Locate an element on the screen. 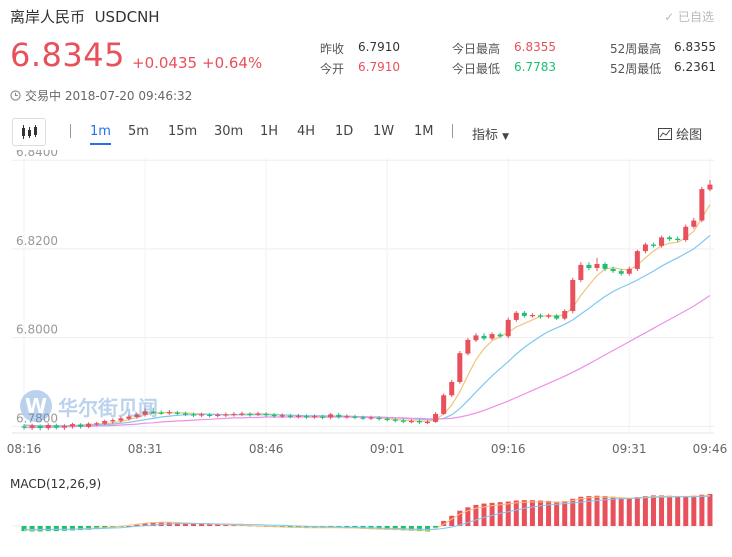 The width and height of the screenshot is (732, 557). draw-label: 绘图 is located at coordinates (689, 135).